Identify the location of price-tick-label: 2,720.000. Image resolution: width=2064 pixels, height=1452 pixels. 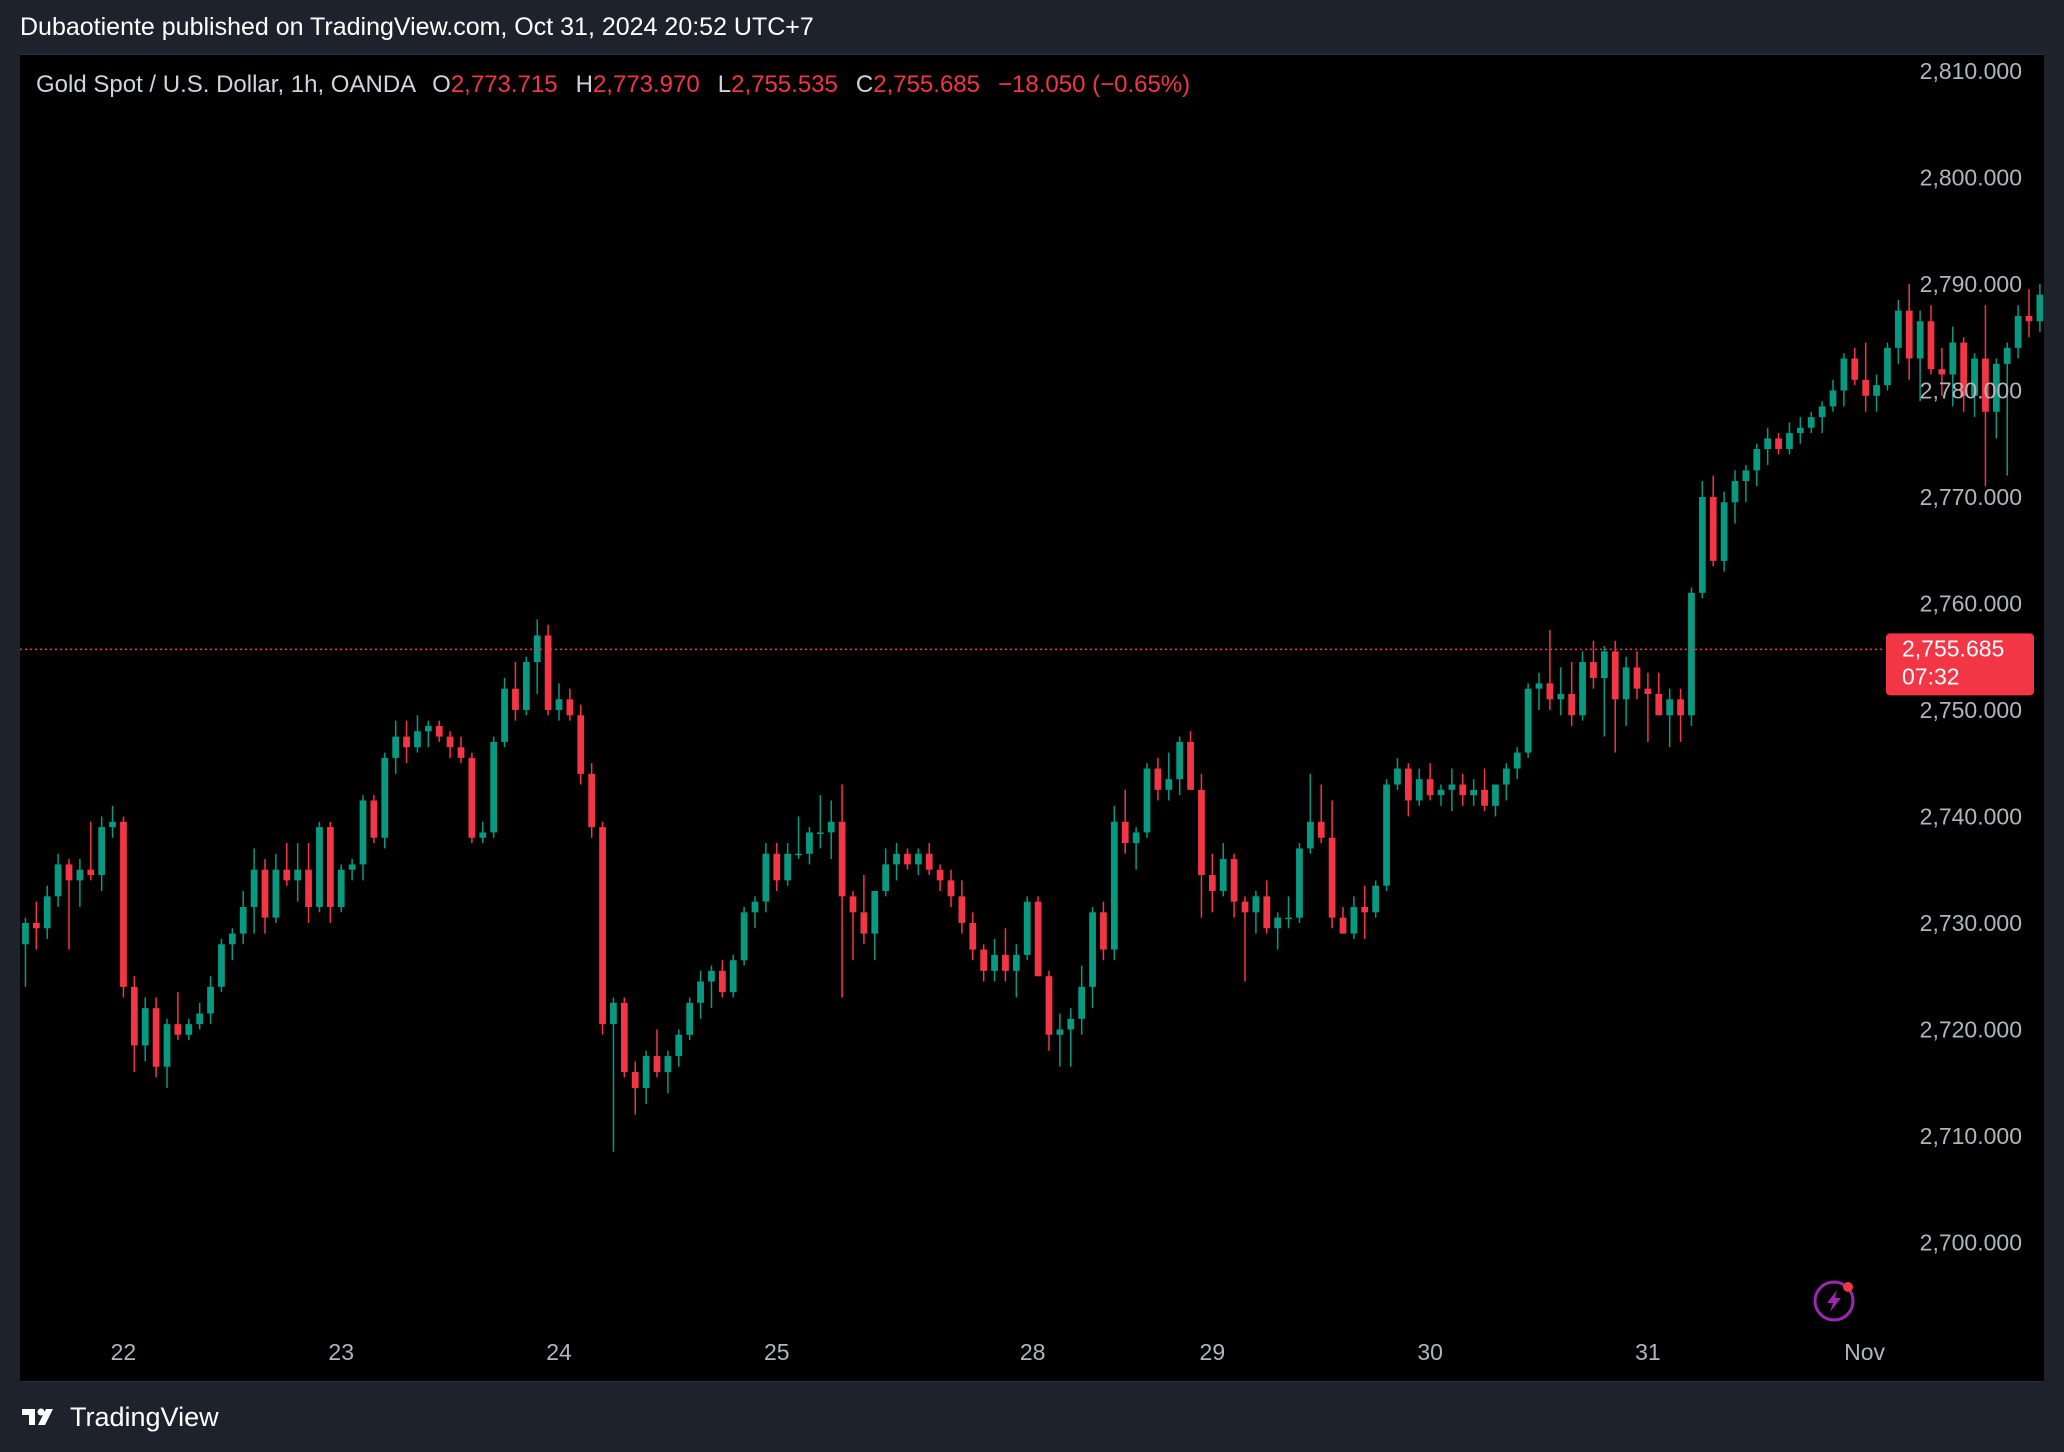
(1971, 1029).